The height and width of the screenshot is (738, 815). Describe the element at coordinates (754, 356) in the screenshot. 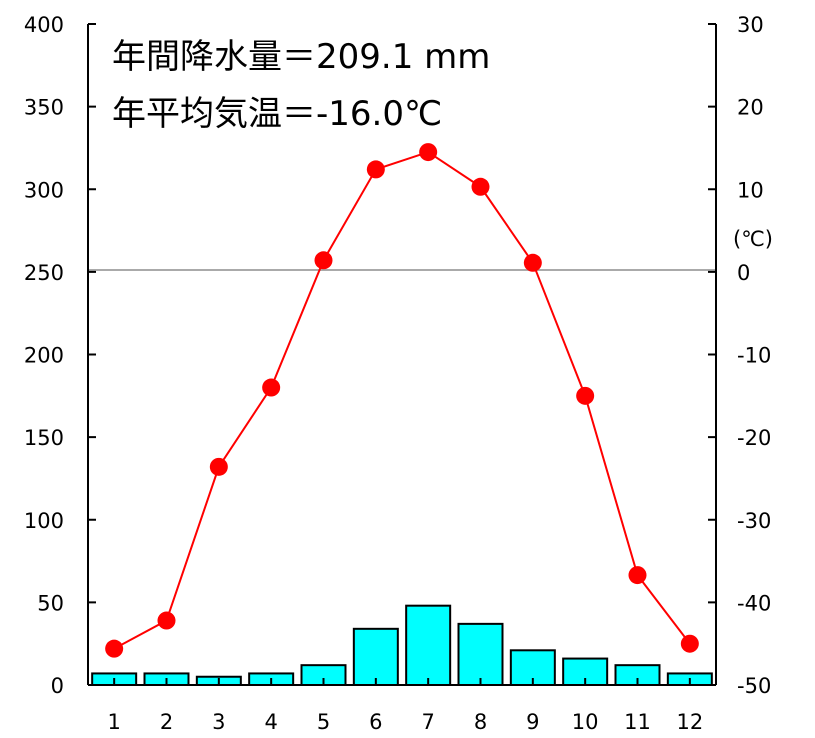

I see `right-tick-label: -10` at that location.